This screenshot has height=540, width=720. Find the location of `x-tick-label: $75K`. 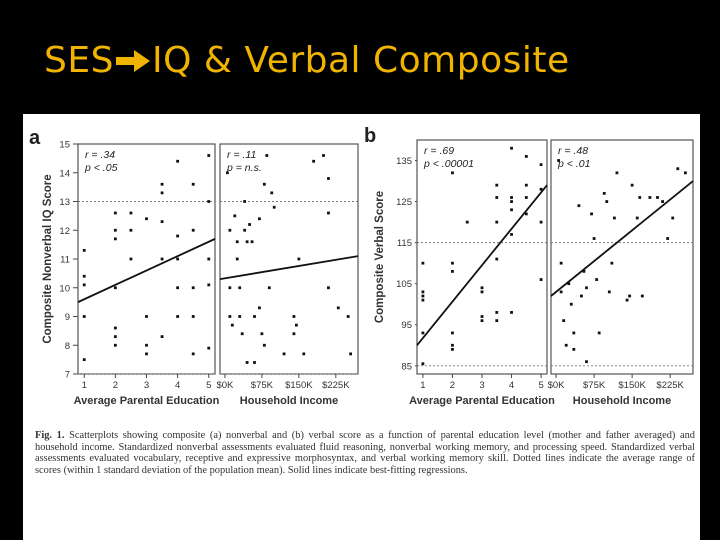

x-tick-label: $75K is located at coordinates (262, 385).